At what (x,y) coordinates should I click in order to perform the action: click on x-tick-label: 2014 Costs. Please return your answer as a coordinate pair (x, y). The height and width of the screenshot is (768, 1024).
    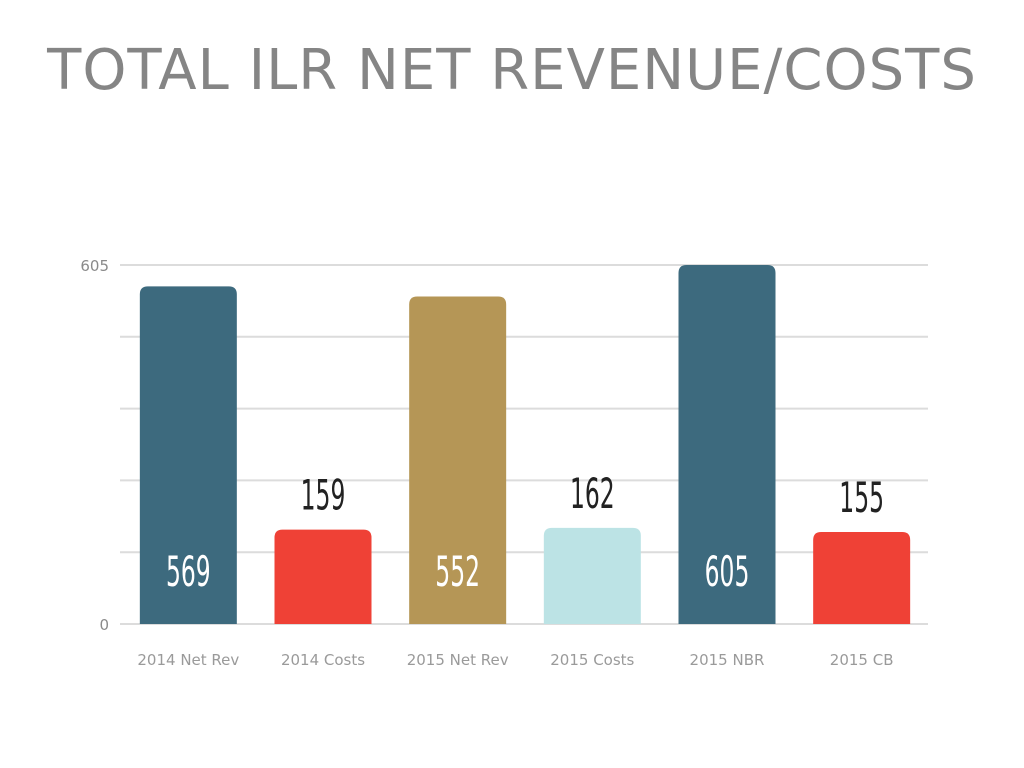
    Looking at the image, I should click on (323, 660).